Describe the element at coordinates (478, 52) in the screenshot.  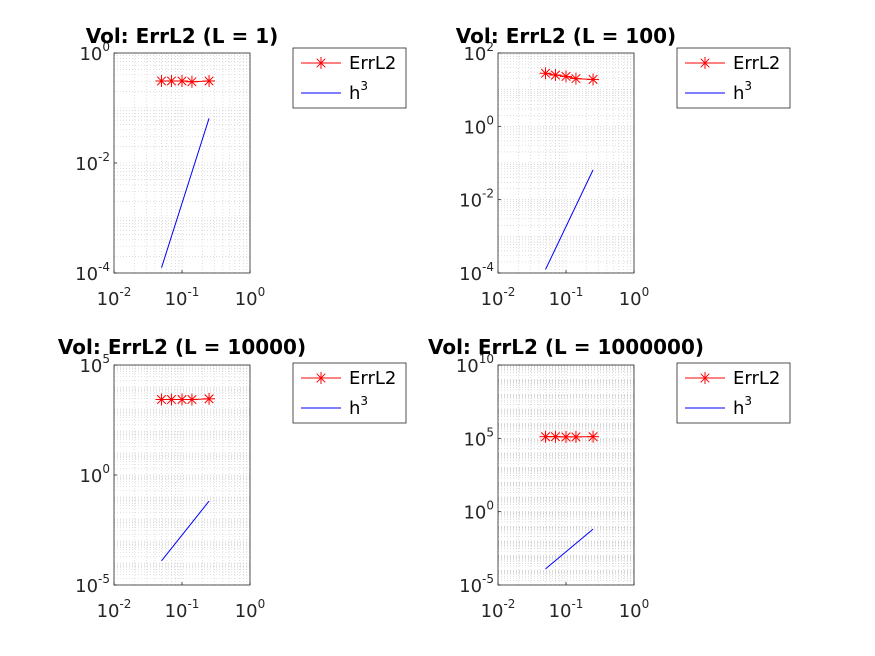
I see `y-tick-label: 10²` at that location.